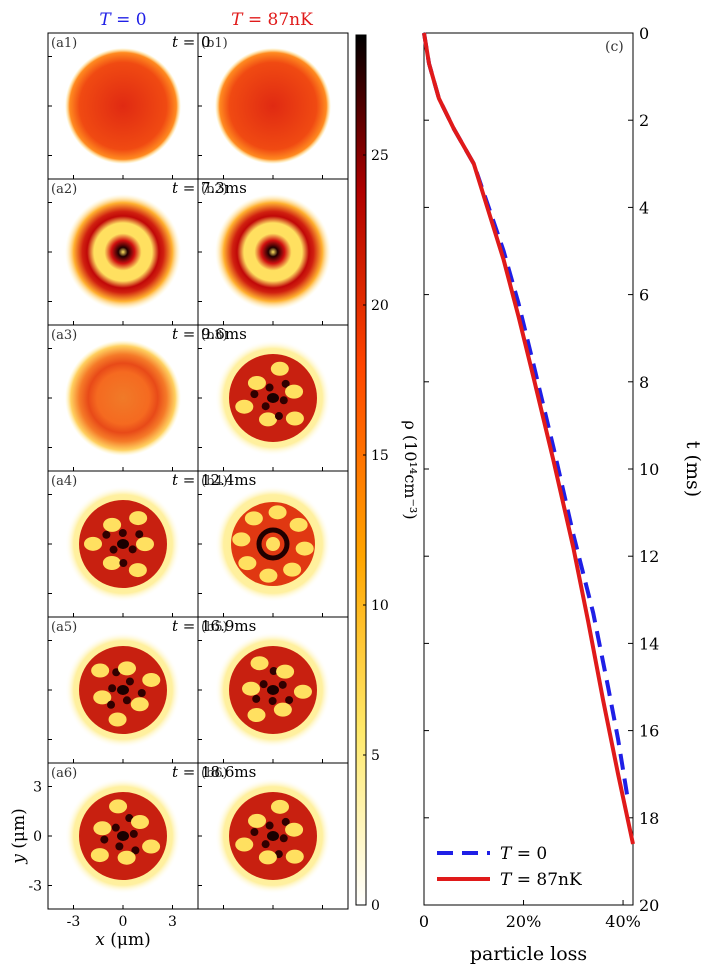  Describe the element at coordinates (123, 544) in the screenshot. I see `density-panel-left: (a4)` at that location.